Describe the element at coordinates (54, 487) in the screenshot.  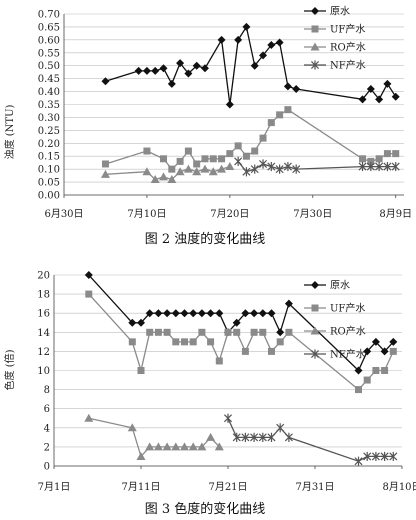
I see `x-tick-label: 7月1日` at that location.